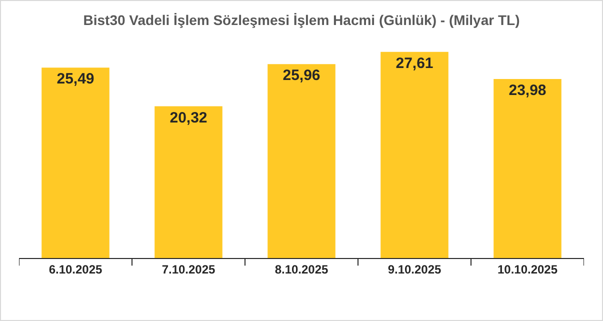  I want to click on data-label: 25,49, so click(75, 79).